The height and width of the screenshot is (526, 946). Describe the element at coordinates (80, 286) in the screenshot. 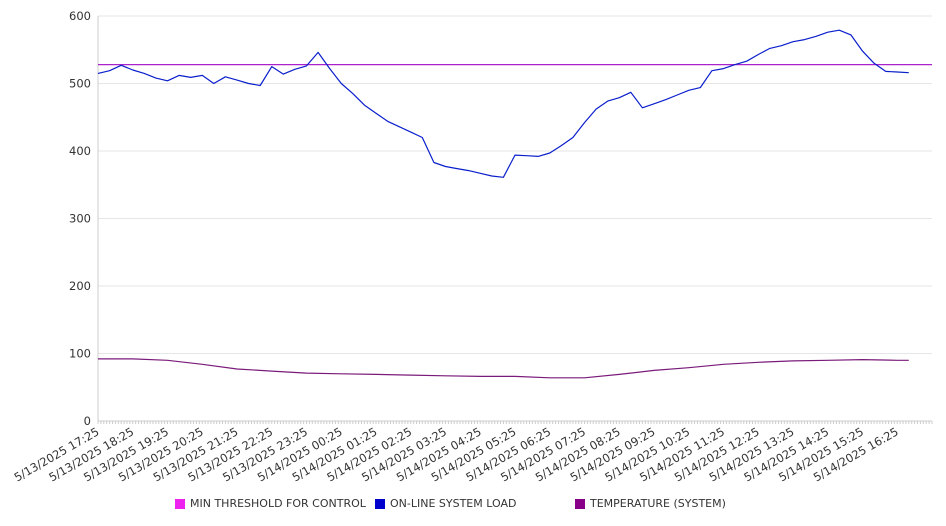

I see `y-tick-label: 200` at that location.